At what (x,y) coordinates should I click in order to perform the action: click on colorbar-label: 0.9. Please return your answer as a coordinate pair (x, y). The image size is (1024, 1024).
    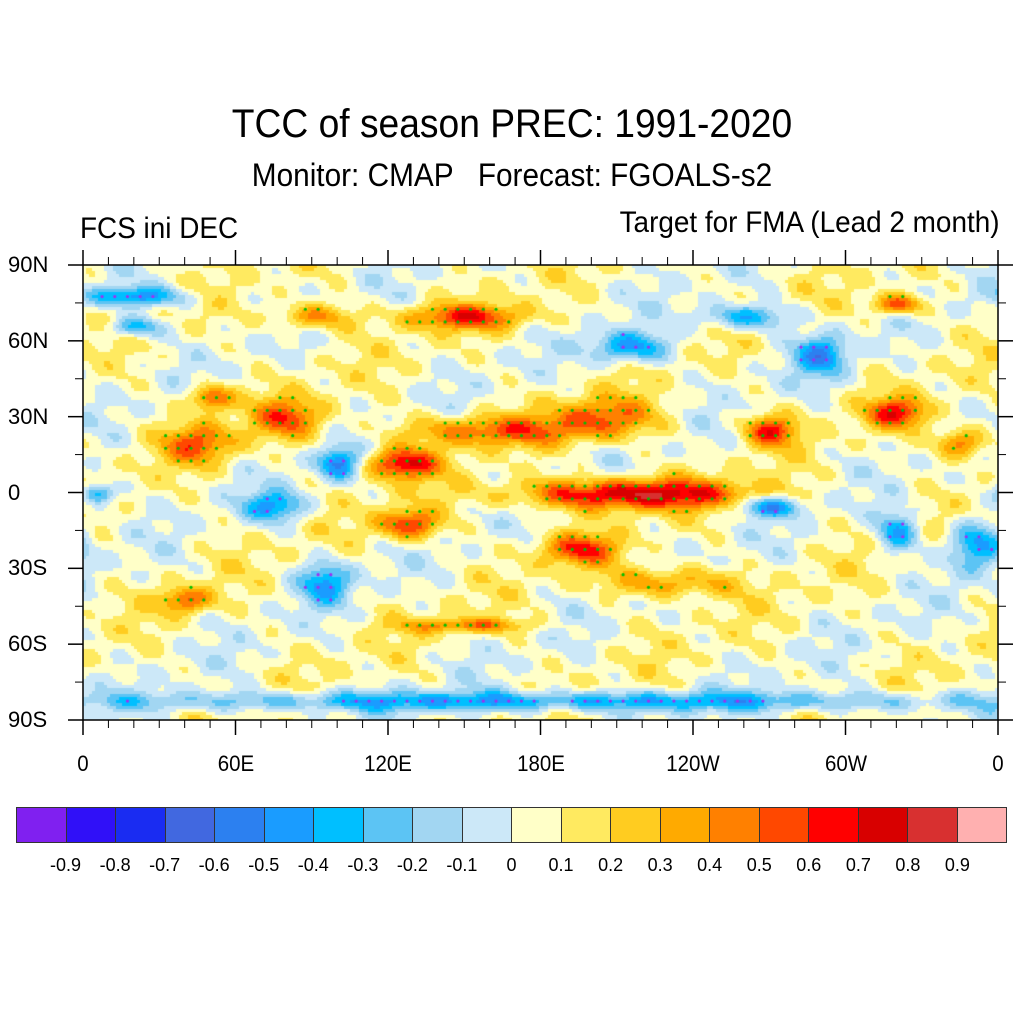
    Looking at the image, I should click on (957, 865).